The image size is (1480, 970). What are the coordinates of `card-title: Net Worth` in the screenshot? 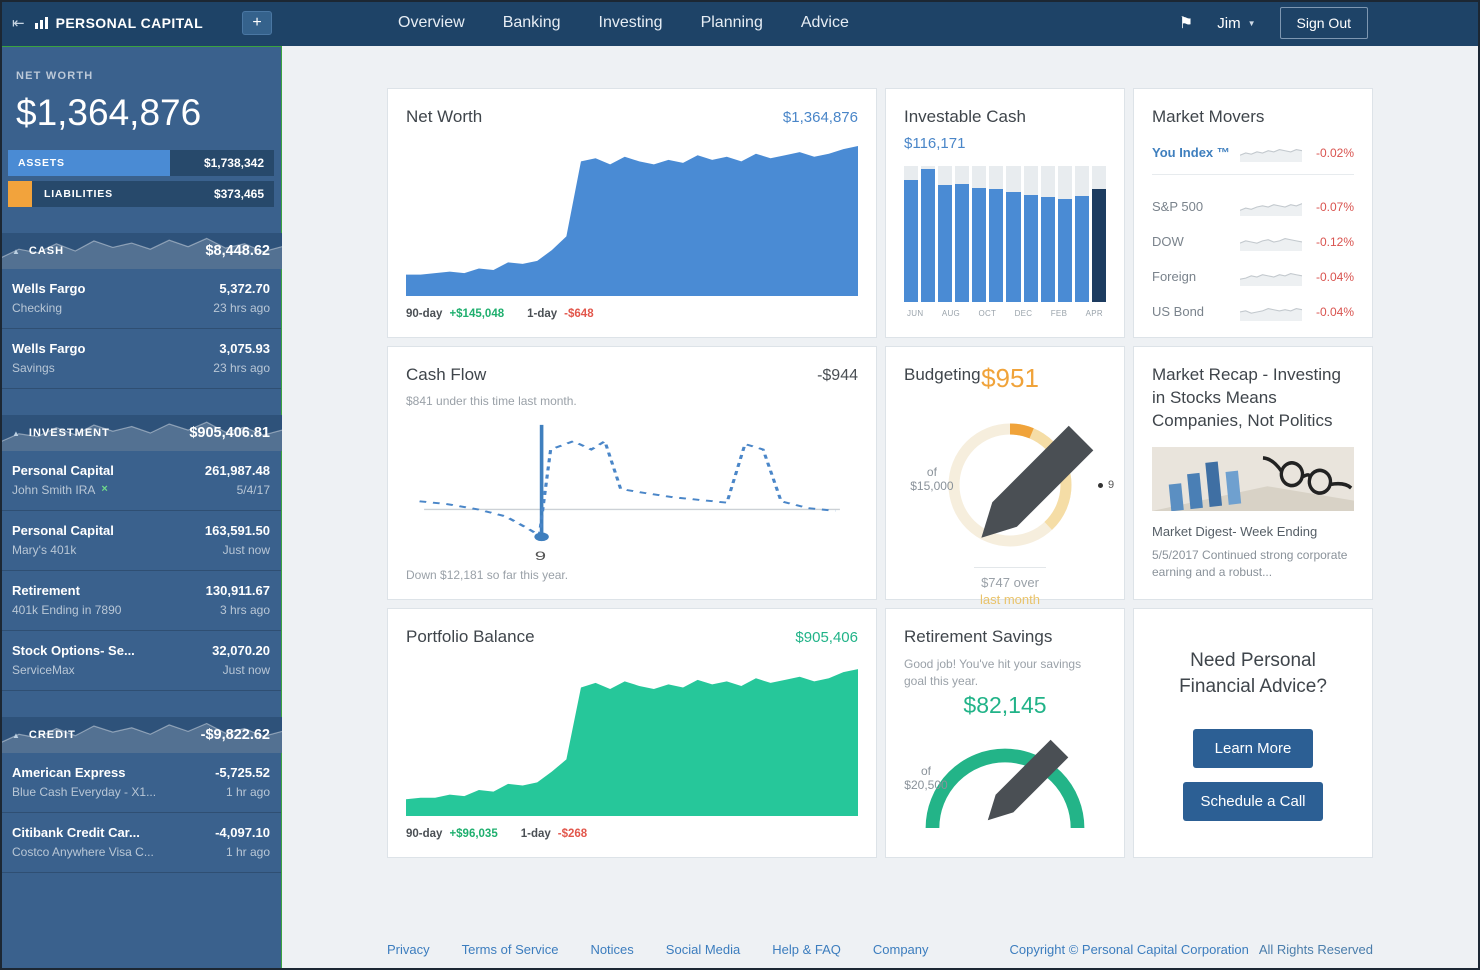 It's located at (444, 116).